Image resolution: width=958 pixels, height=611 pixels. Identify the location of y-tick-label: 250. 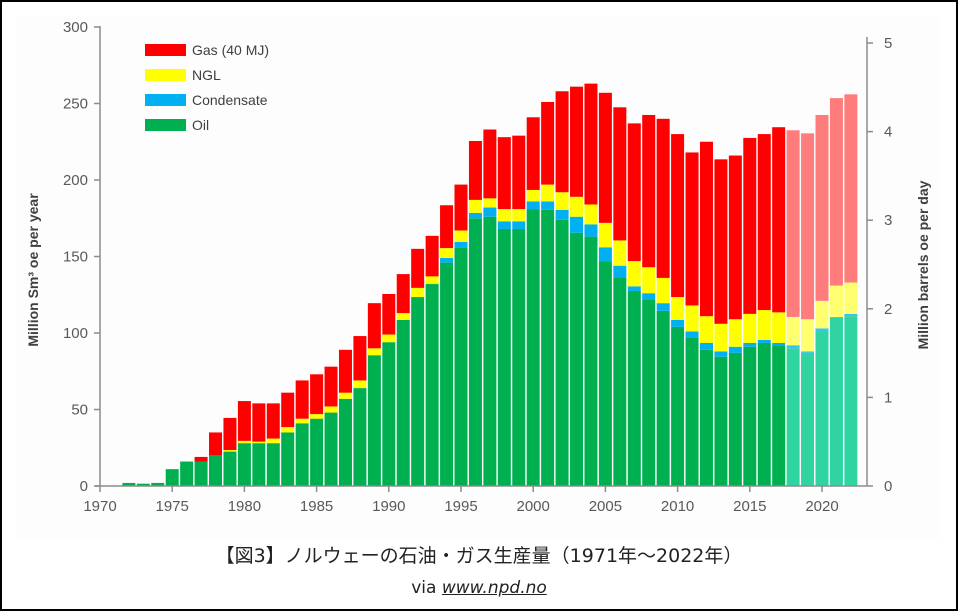
(75, 104).